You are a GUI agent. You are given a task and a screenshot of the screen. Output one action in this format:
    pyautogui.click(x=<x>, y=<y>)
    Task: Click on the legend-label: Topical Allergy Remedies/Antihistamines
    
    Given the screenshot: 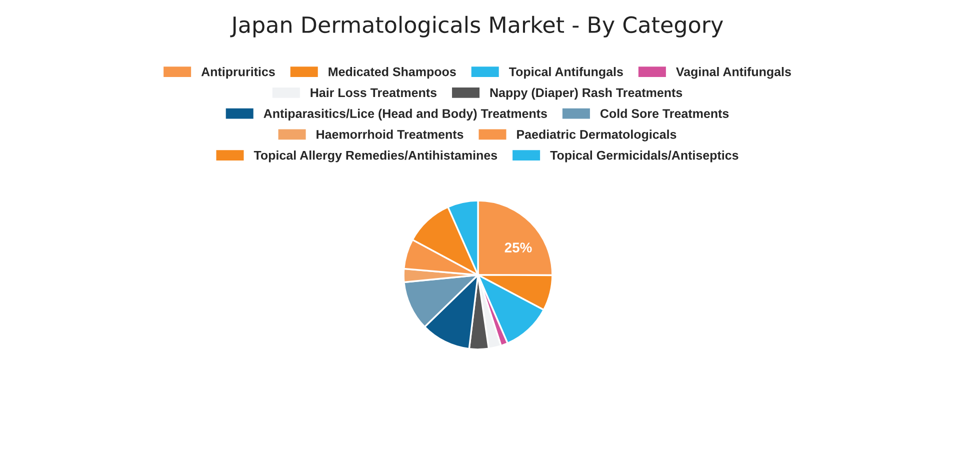 What is the action you would take?
    pyautogui.click(x=376, y=156)
    